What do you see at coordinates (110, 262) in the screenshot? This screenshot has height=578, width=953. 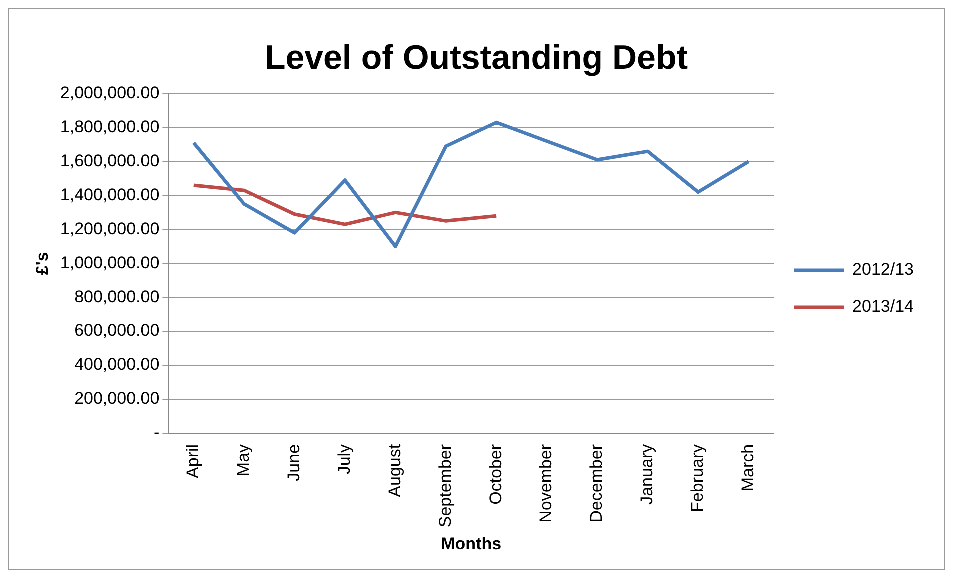 I see `y-tick-label: 1,000,000.00` at bounding box center [110, 262].